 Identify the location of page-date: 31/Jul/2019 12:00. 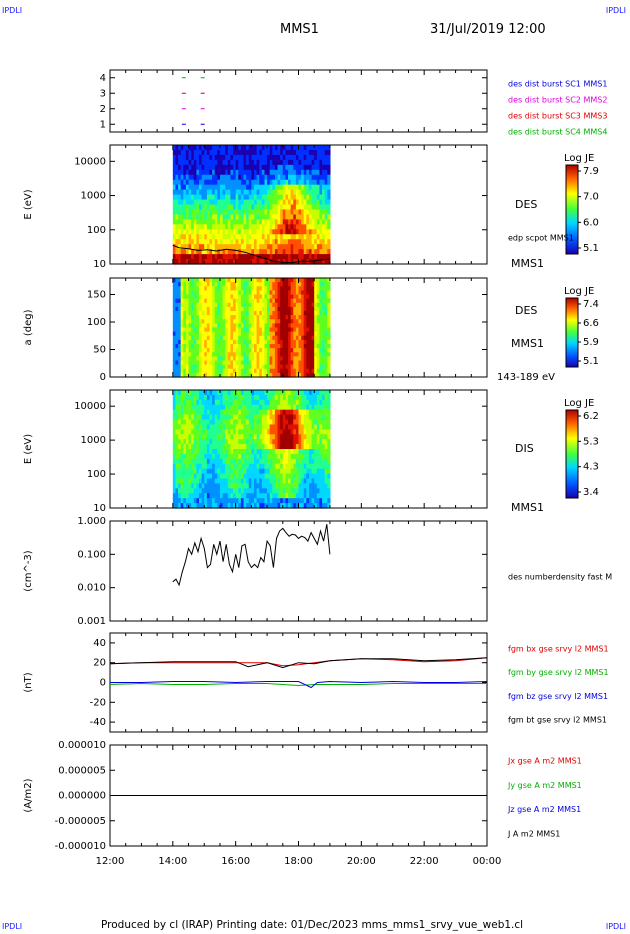
(488, 29).